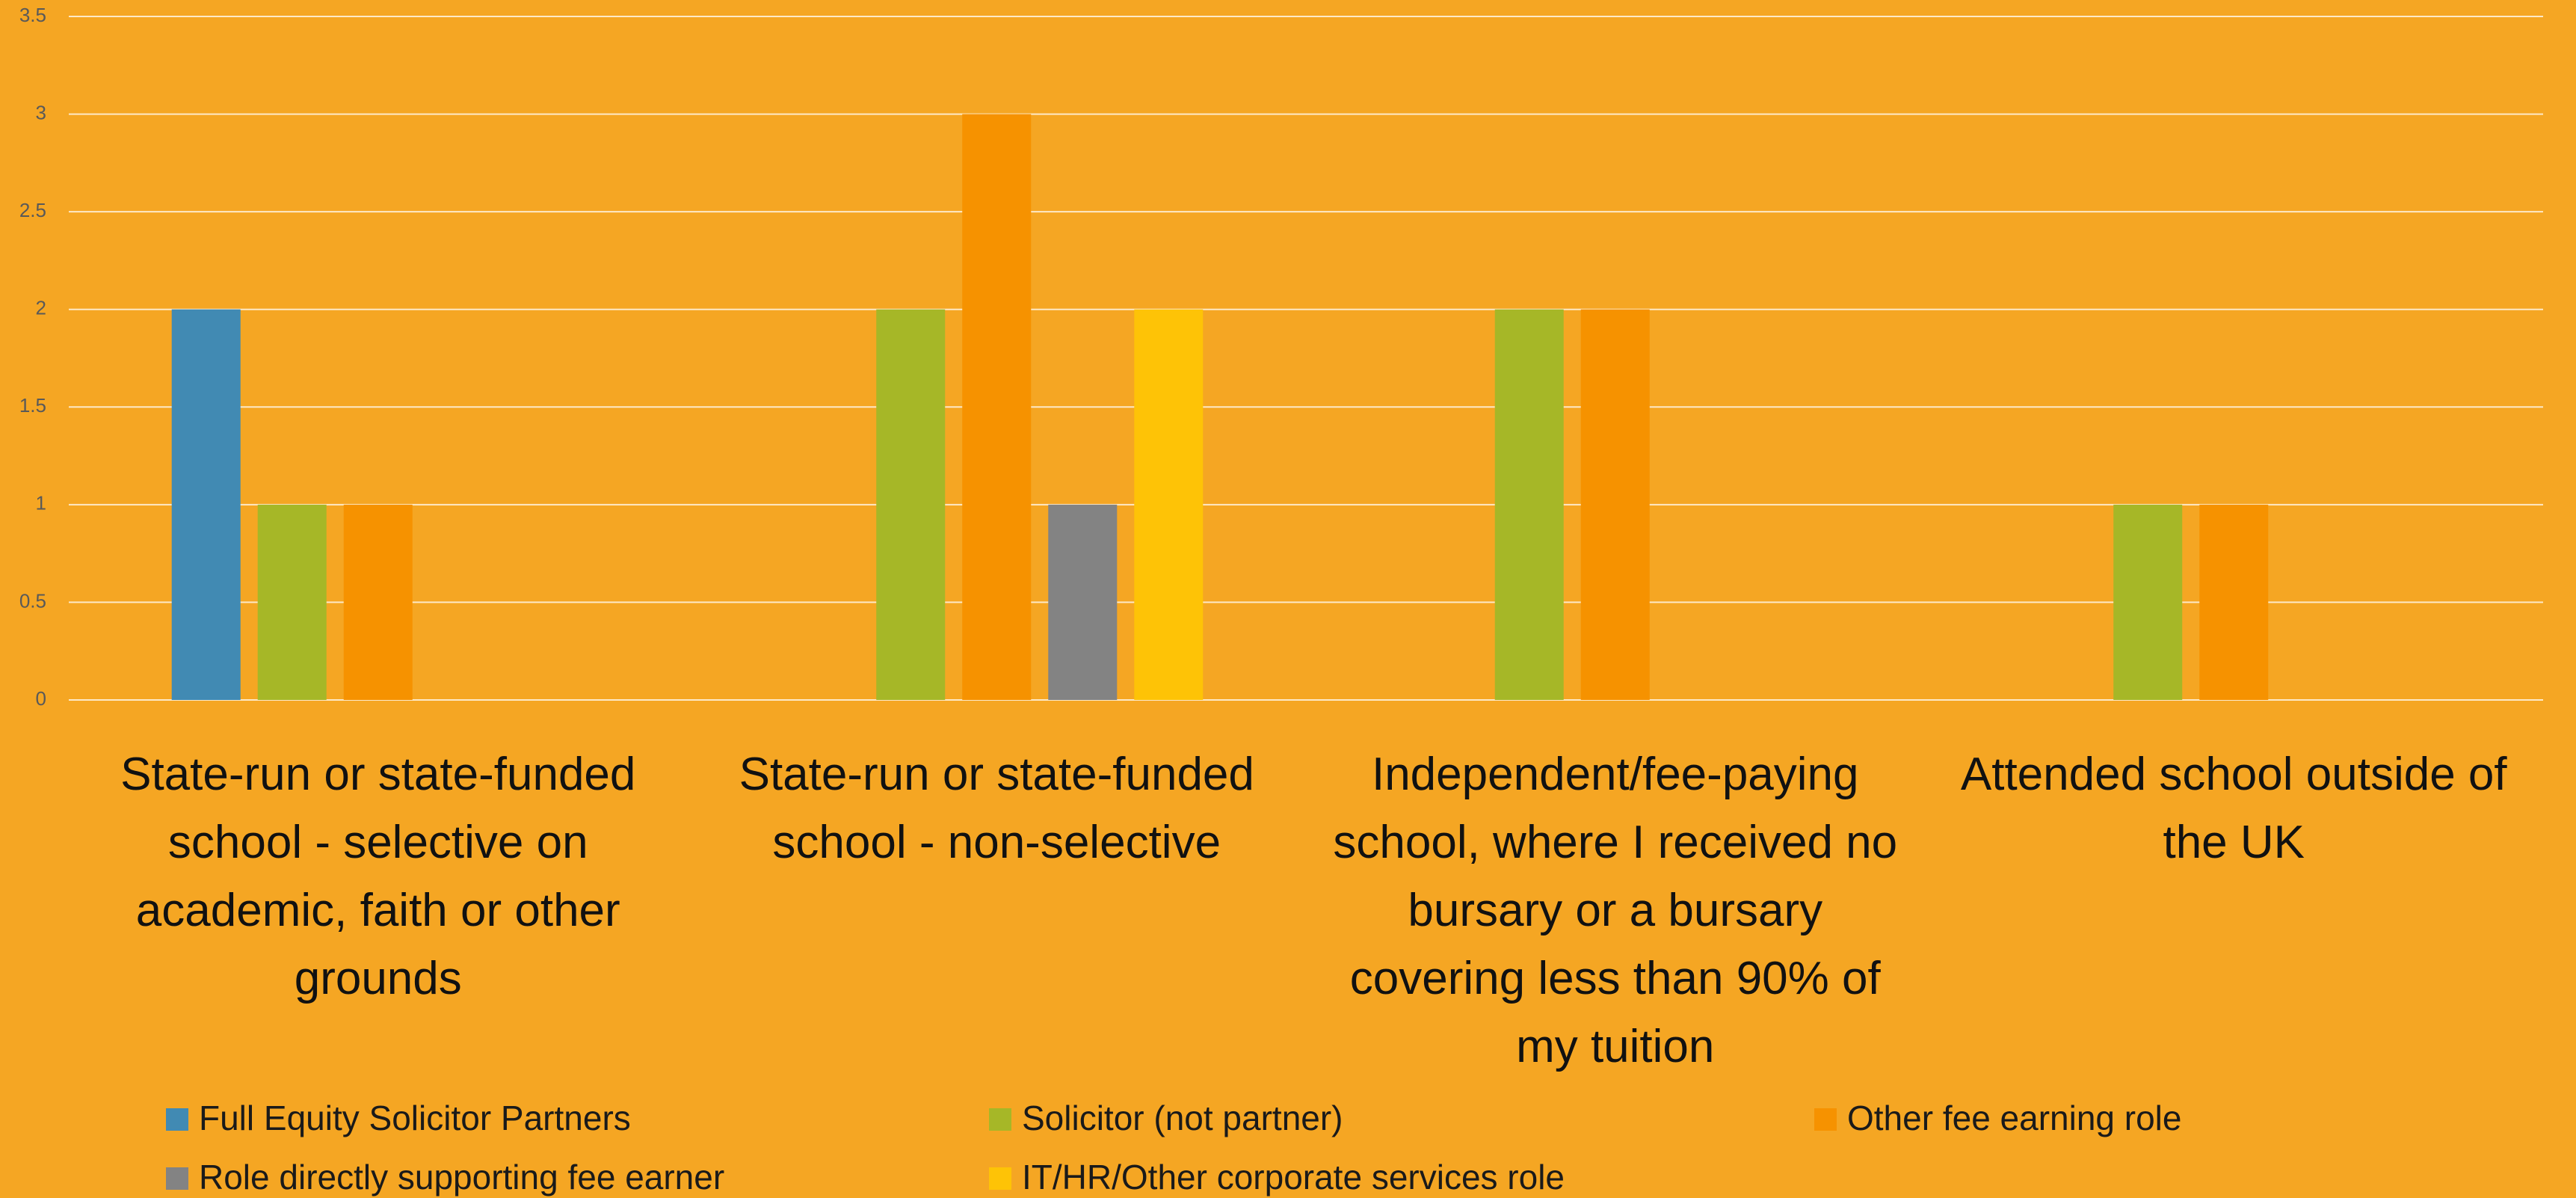 Image resolution: width=2576 pixels, height=1198 pixels. What do you see at coordinates (41, 699) in the screenshot?
I see `y-tick-label: 0` at bounding box center [41, 699].